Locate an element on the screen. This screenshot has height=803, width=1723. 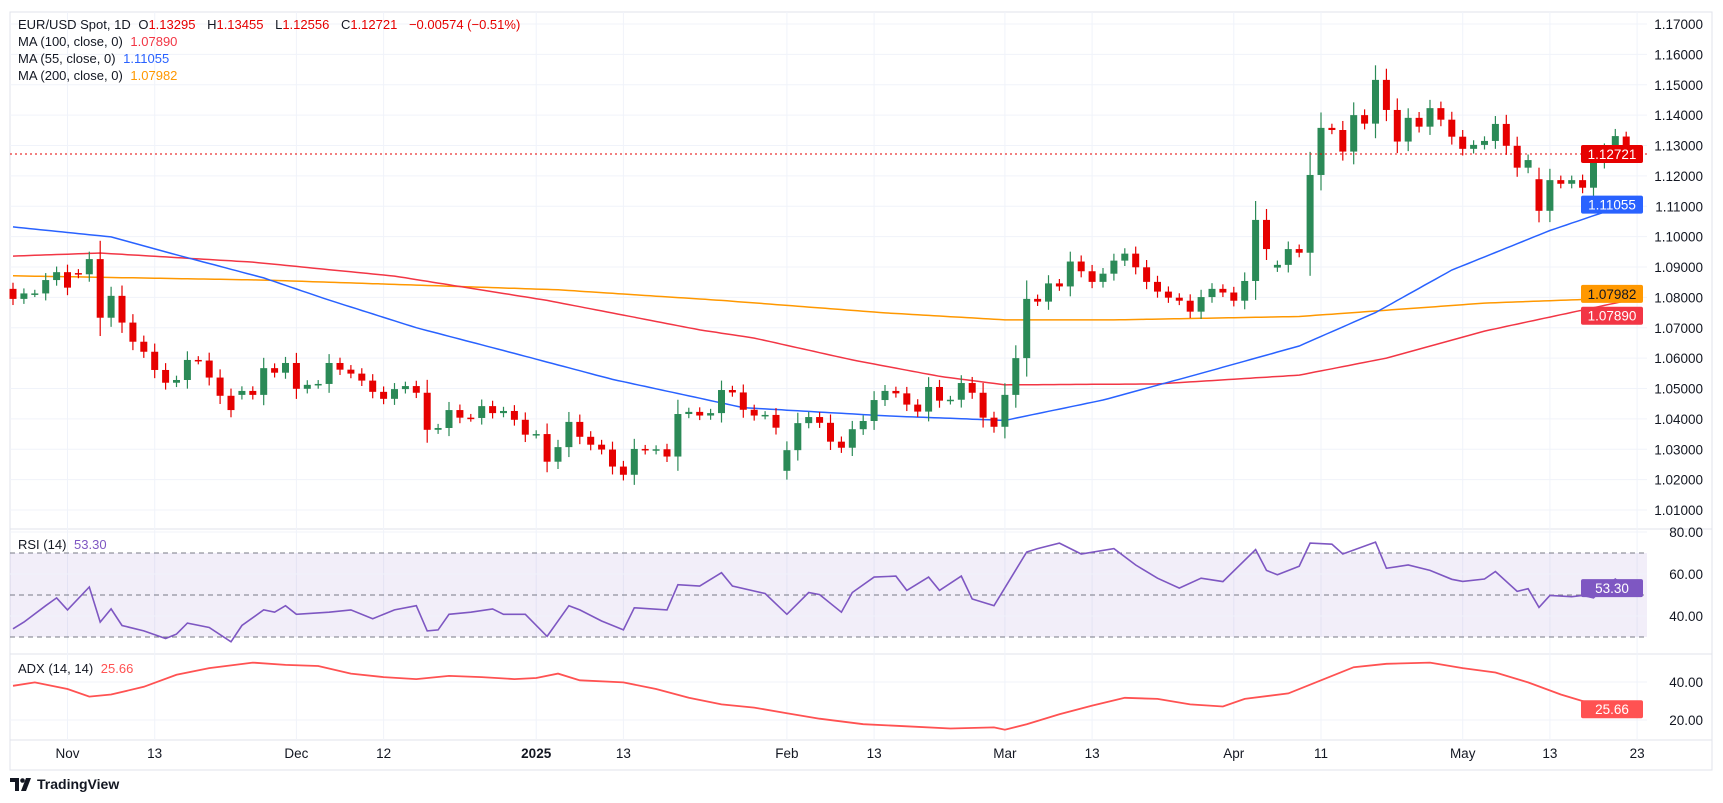
last-price-tag-bg is located at coordinates (1612, 153).